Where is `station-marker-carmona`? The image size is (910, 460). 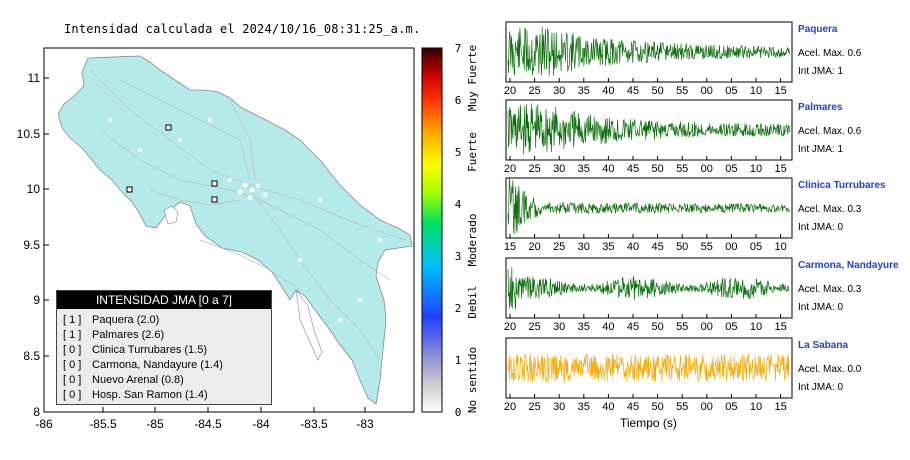
station-marker-carmona is located at coordinates (129, 189).